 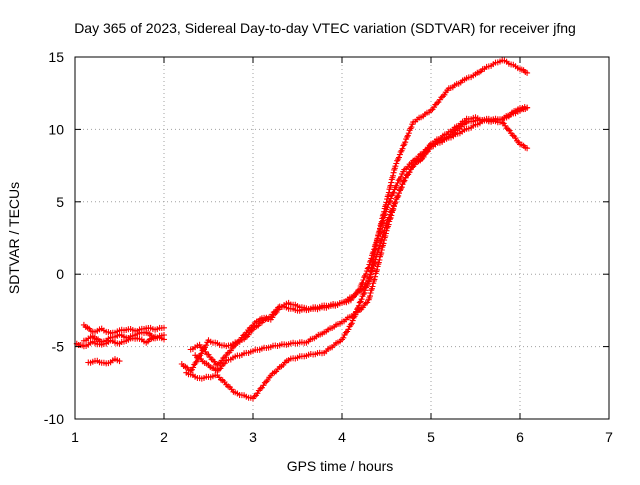 What do you see at coordinates (340, 466) in the screenshot?
I see `x-axis-label: GPS time / hours` at bounding box center [340, 466].